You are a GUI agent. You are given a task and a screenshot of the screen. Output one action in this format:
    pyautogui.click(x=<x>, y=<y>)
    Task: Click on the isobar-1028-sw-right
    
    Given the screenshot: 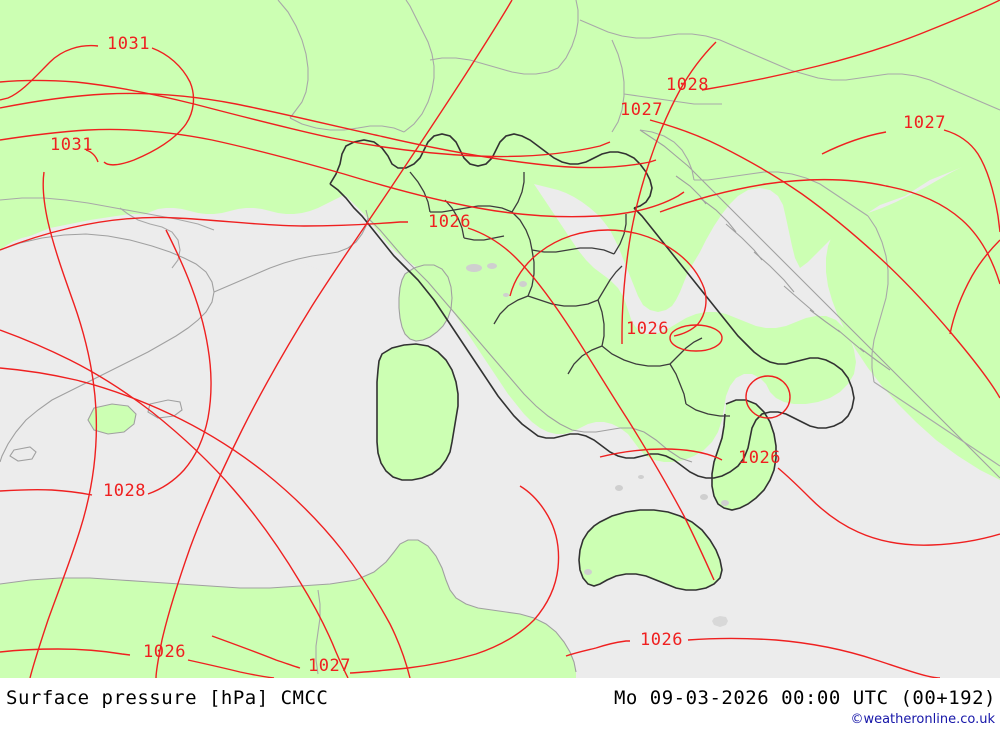 What is the action you would take?
    pyautogui.click(x=179, y=362)
    